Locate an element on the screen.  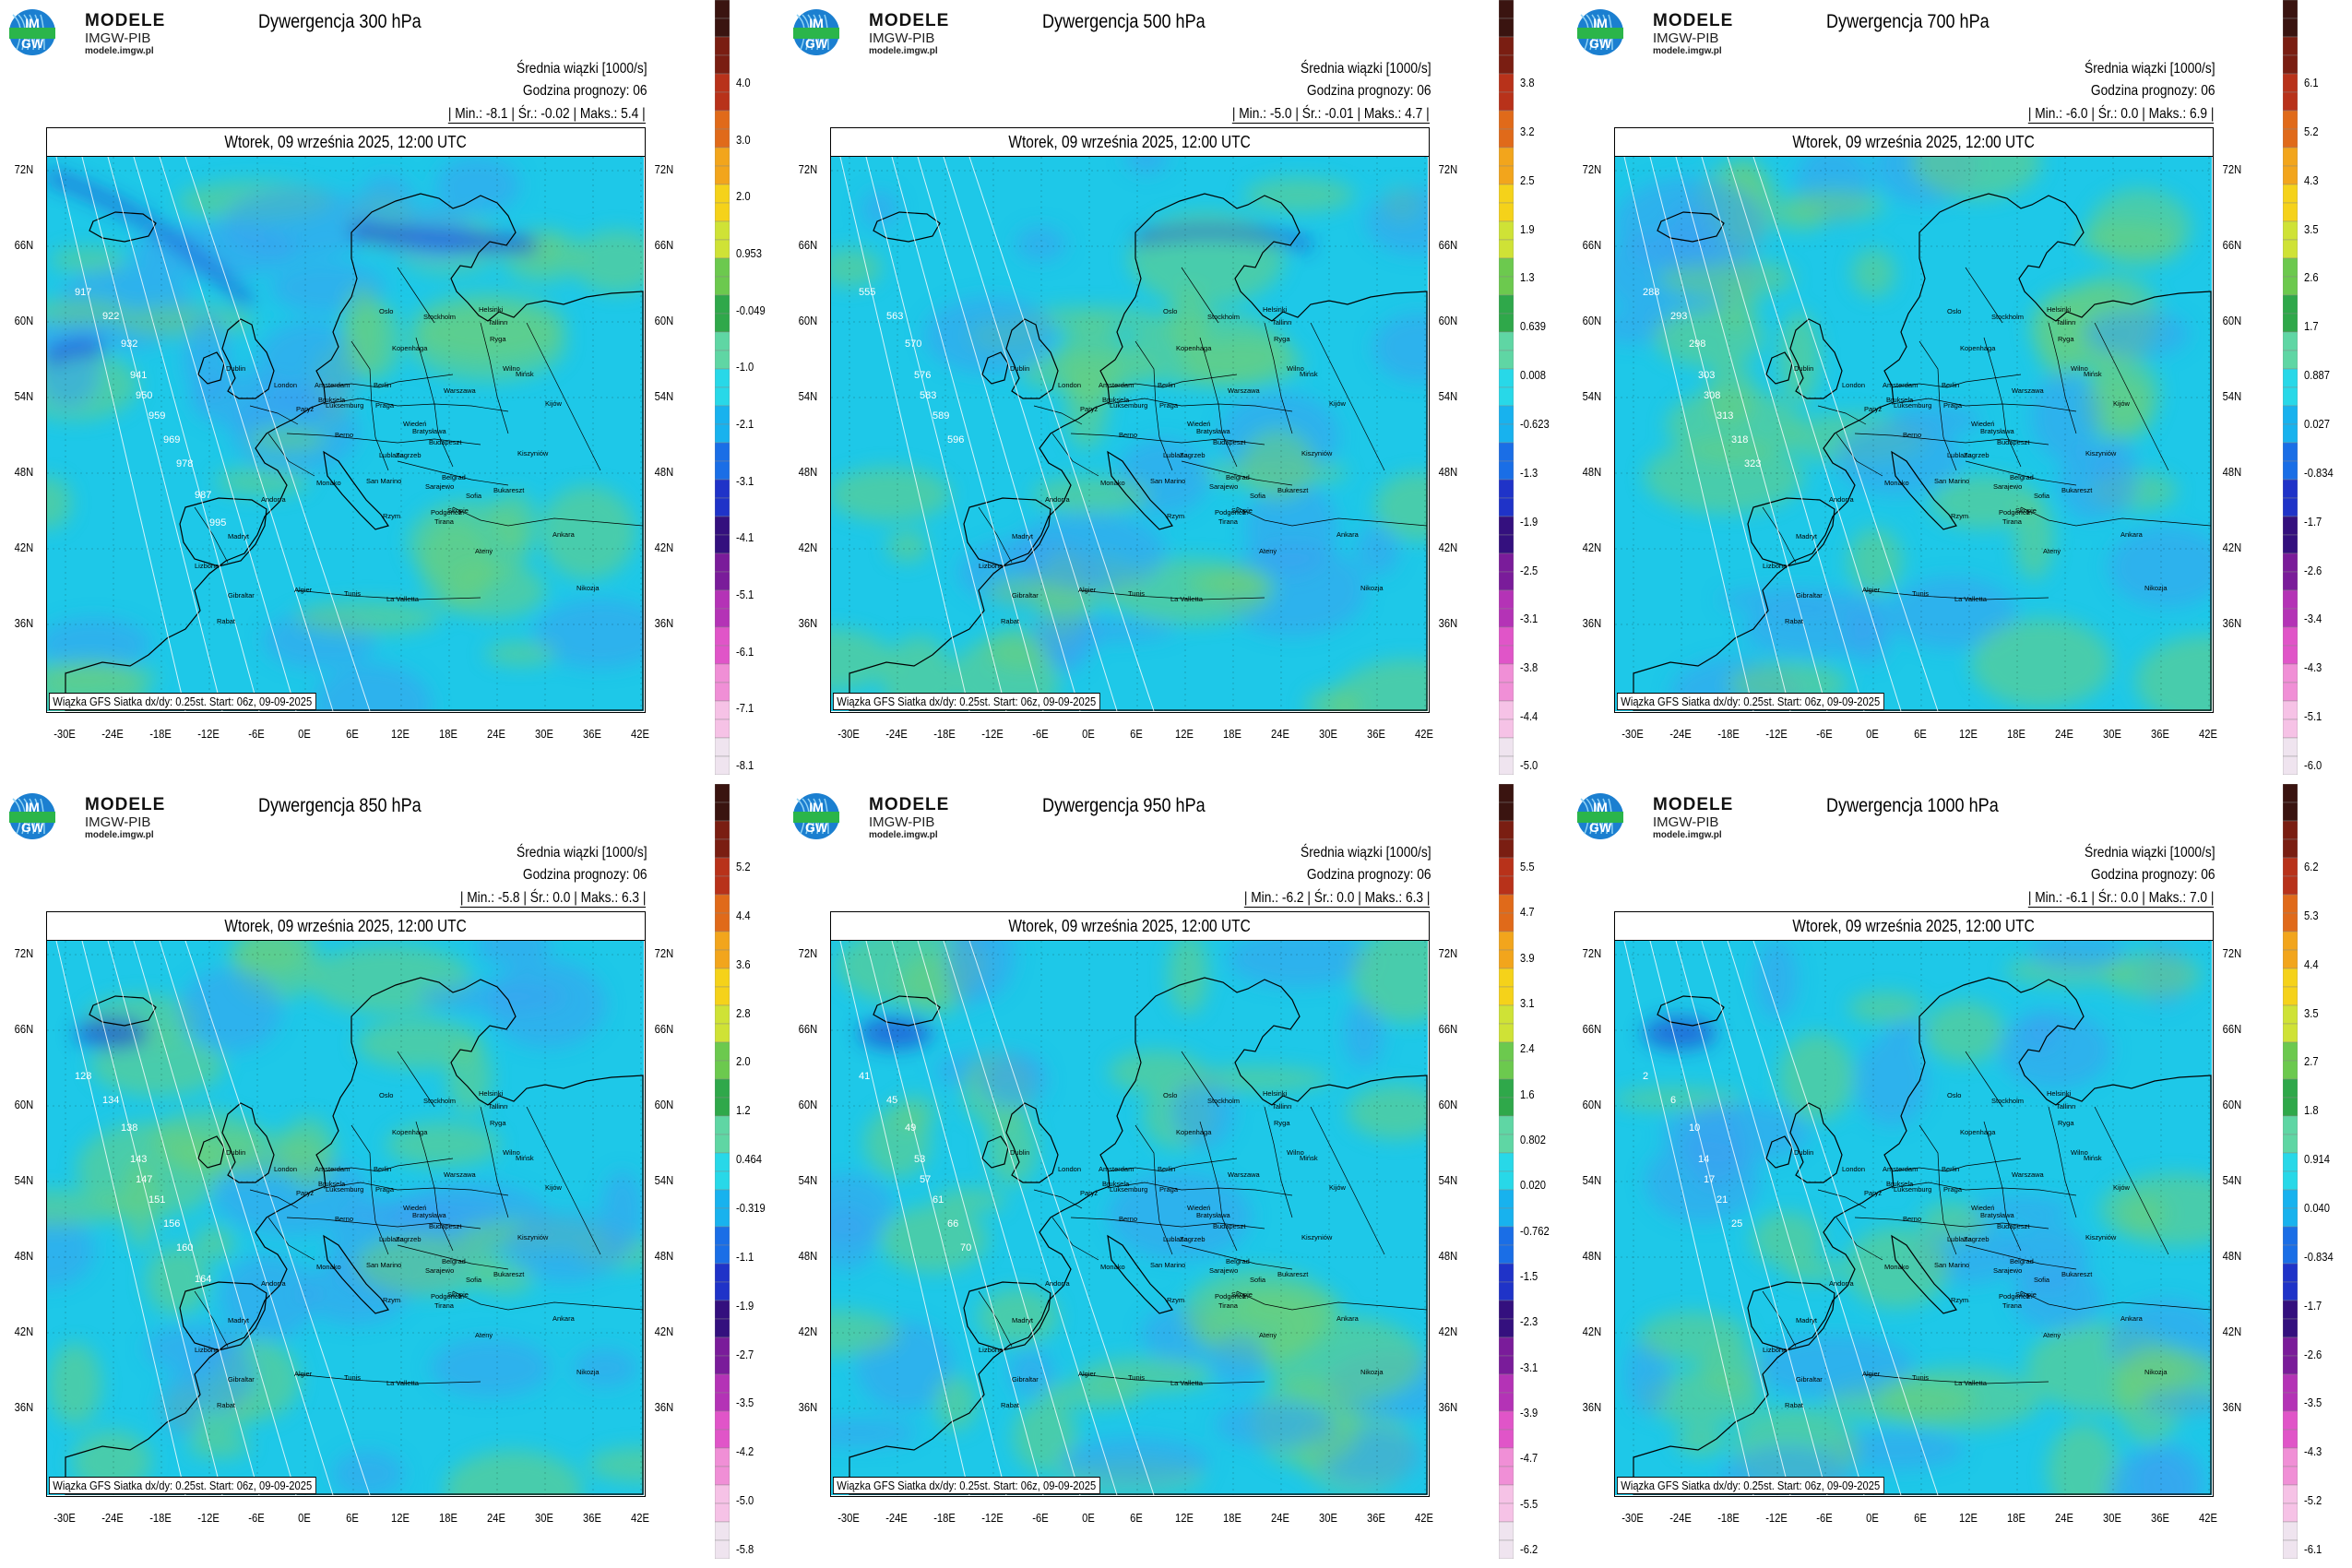
city-label: Dublin is located at coordinates (1803, 1152).